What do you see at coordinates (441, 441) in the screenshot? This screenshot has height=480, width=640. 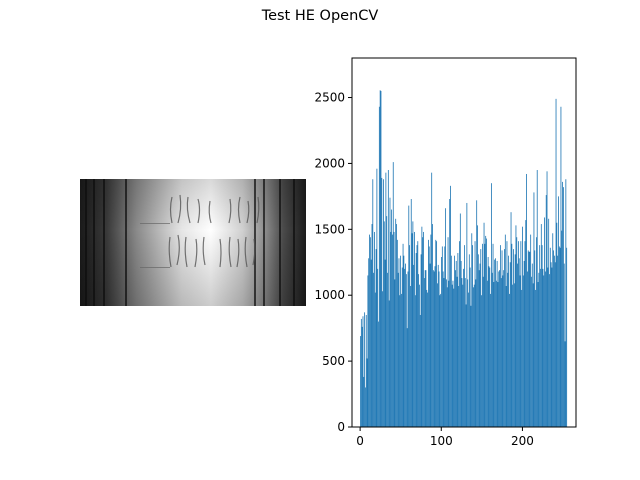 I see `x-tick-label: 100` at bounding box center [441, 441].